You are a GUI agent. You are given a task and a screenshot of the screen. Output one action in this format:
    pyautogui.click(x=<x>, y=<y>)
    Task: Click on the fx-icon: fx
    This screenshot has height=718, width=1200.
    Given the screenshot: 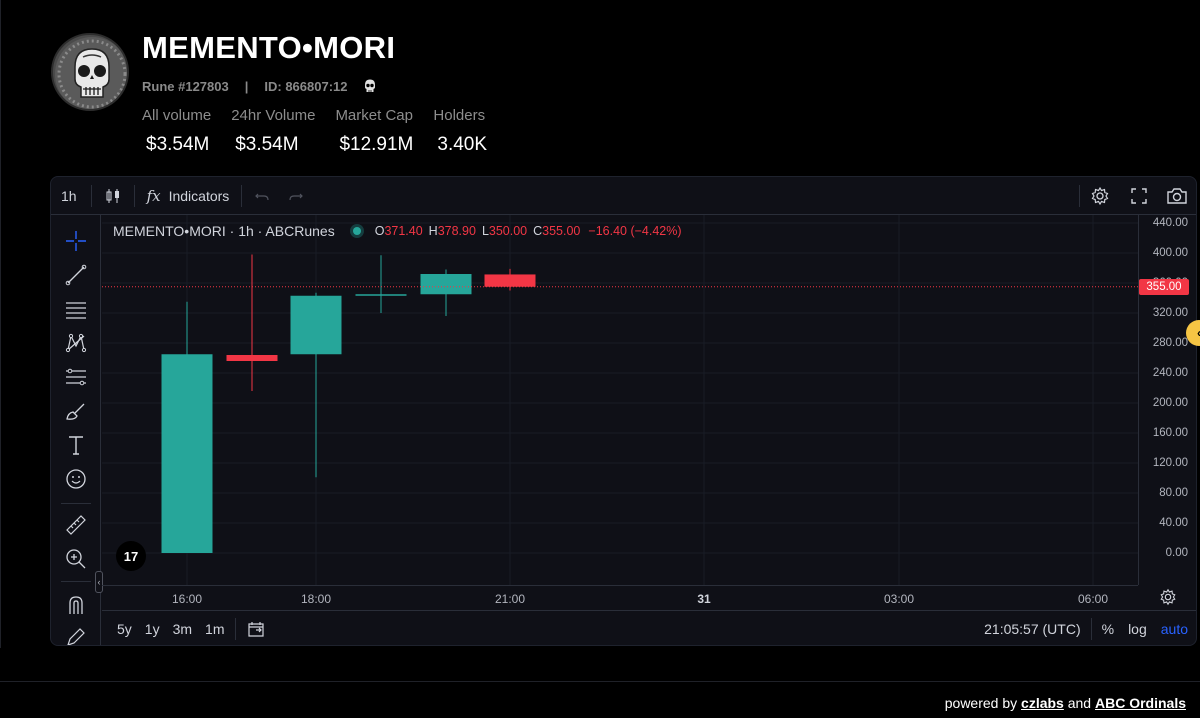 What is the action you would take?
    pyautogui.click(x=153, y=195)
    